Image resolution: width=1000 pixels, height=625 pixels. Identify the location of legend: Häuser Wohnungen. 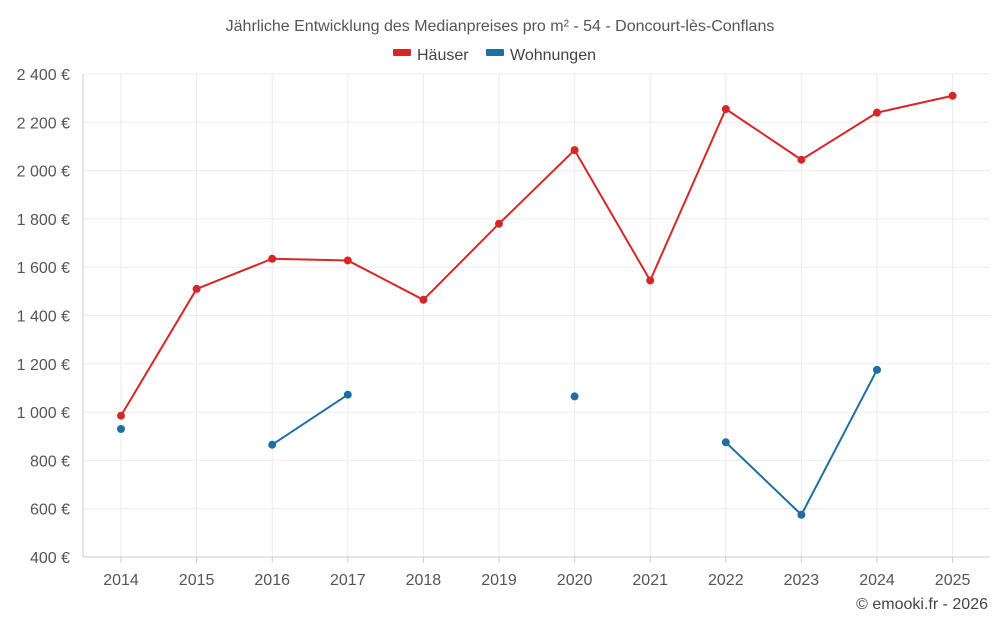
(494, 55).